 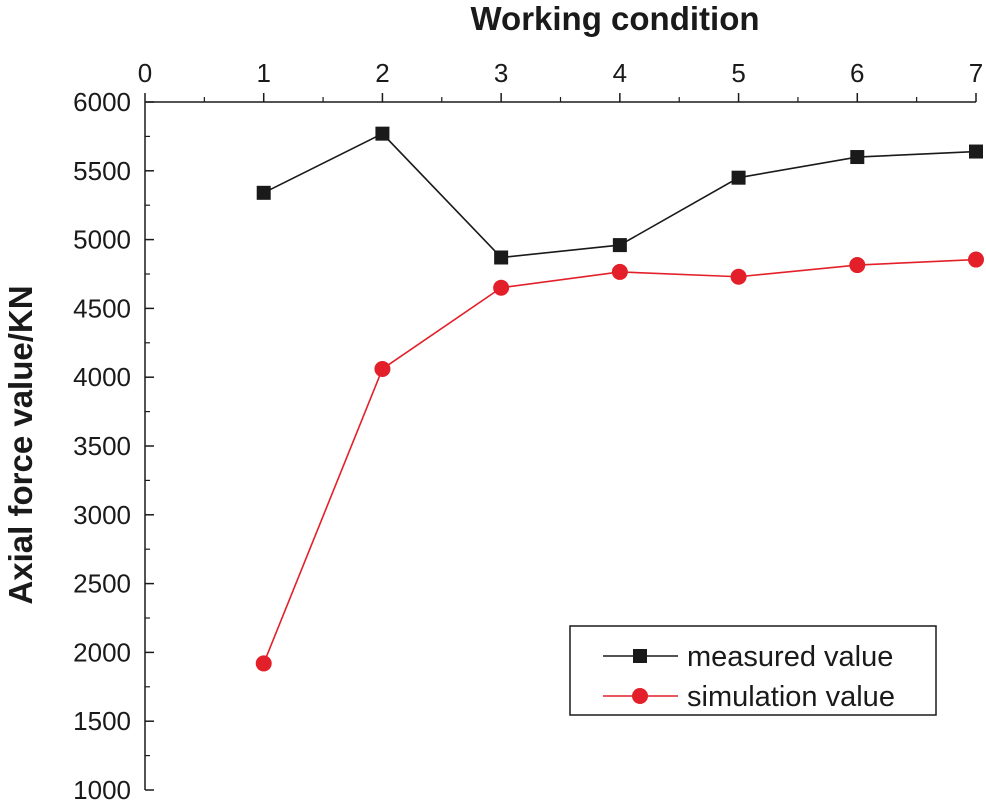 I want to click on y-tick-label: 5000, so click(x=102, y=240).